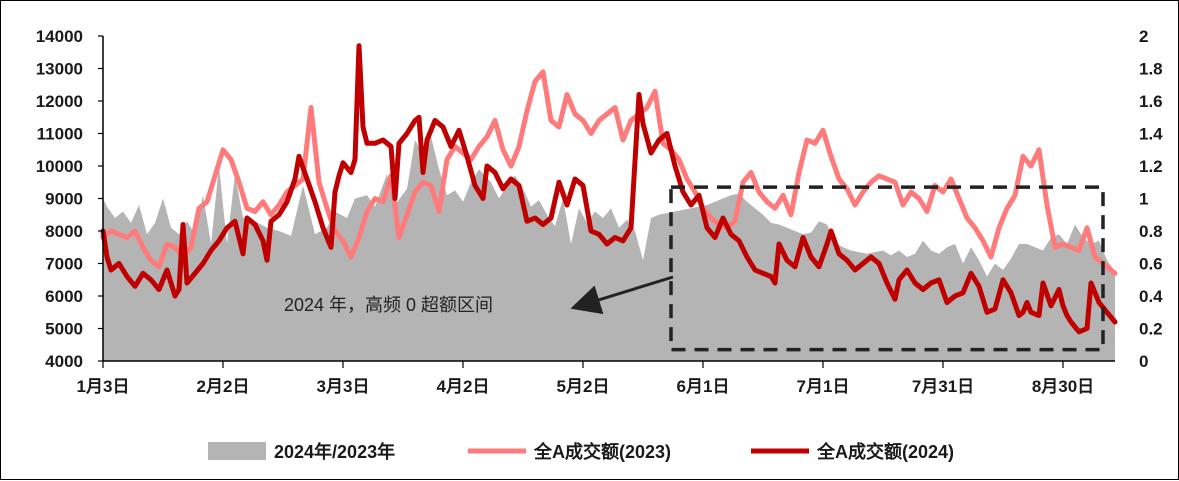  I want to click on annotation-arrow, so click(622, 295).